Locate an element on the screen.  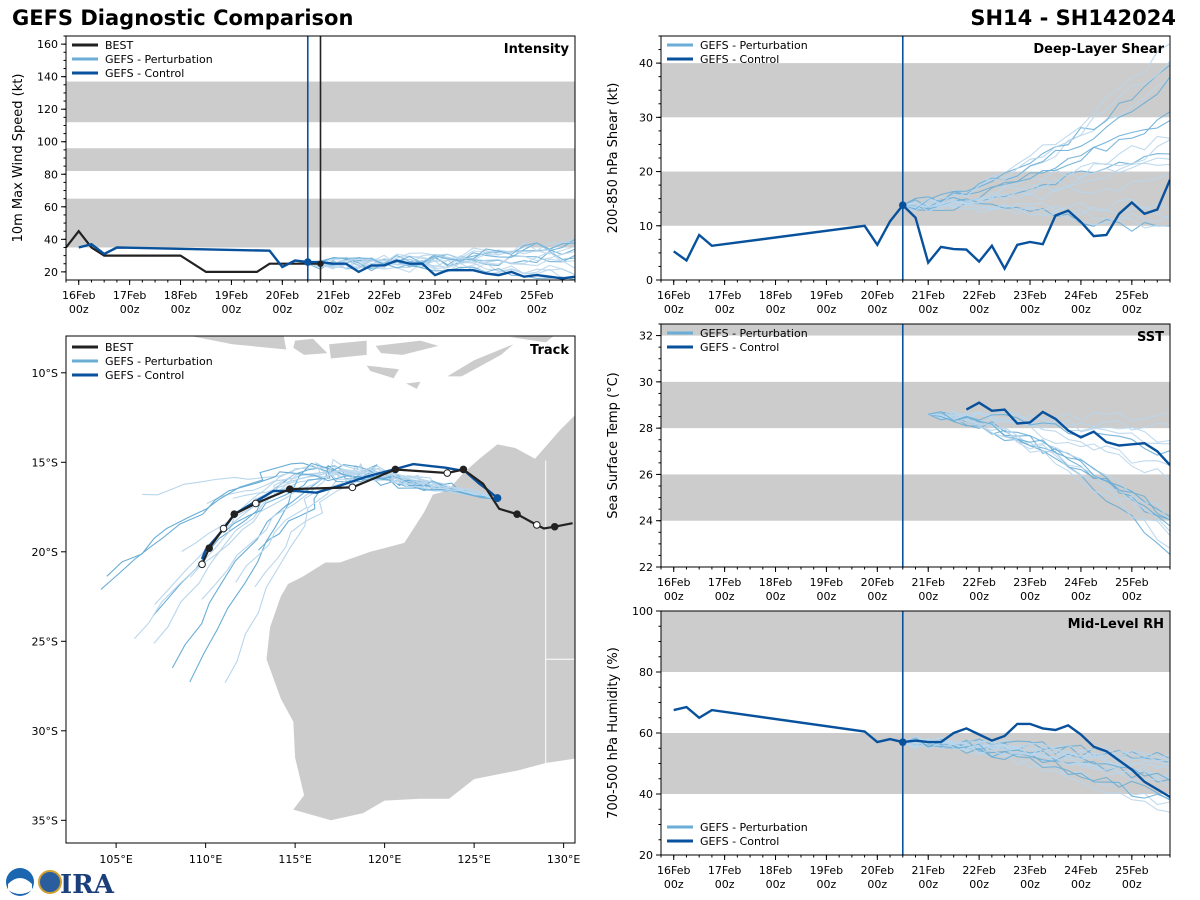
lat-tick-label: 15°S is located at coordinates (45, 462).